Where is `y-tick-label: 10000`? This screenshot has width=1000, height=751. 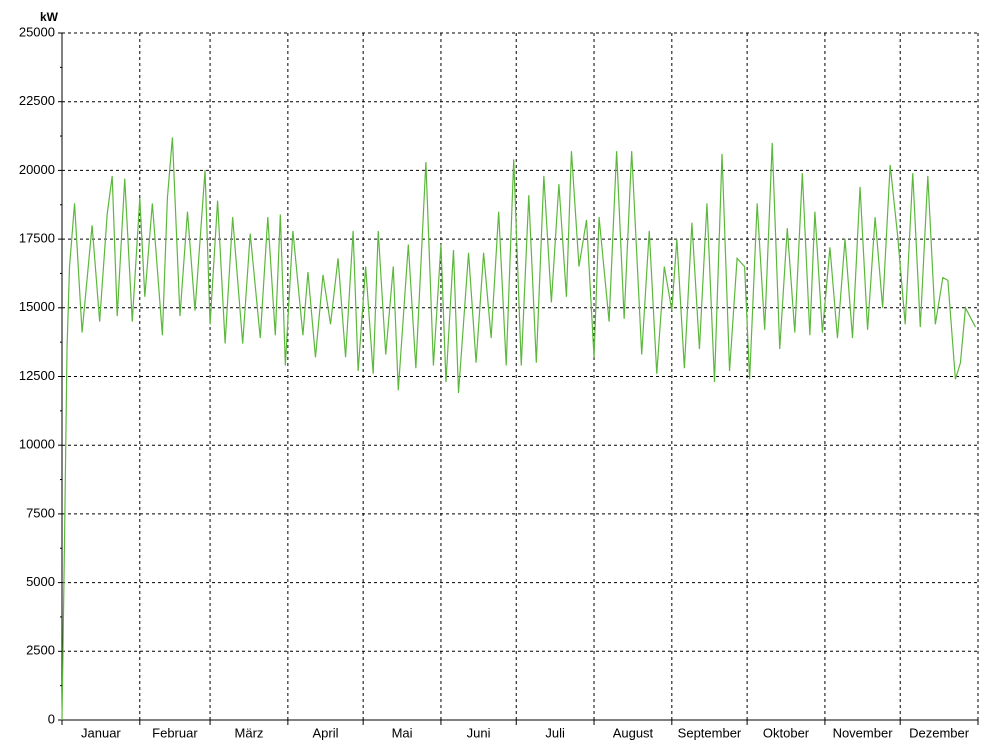
y-tick-label: 10000 is located at coordinates (37, 444).